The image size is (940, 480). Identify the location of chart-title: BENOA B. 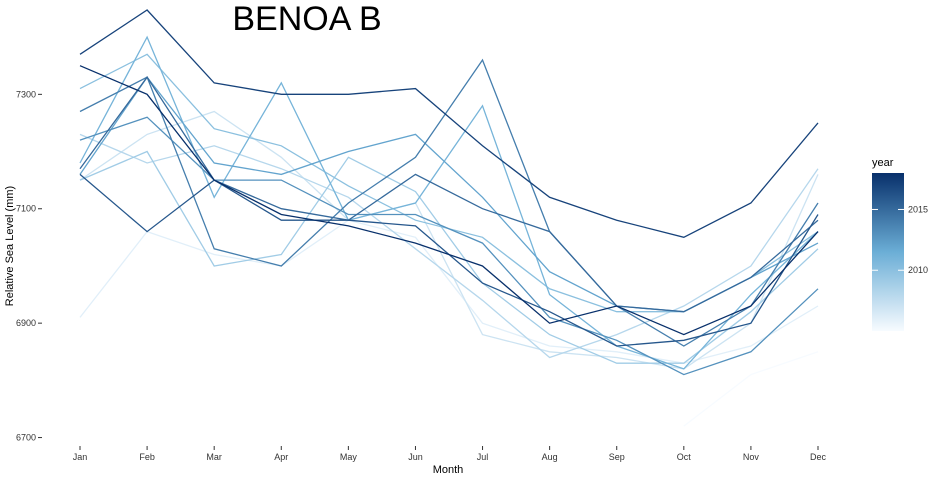
(306, 19).